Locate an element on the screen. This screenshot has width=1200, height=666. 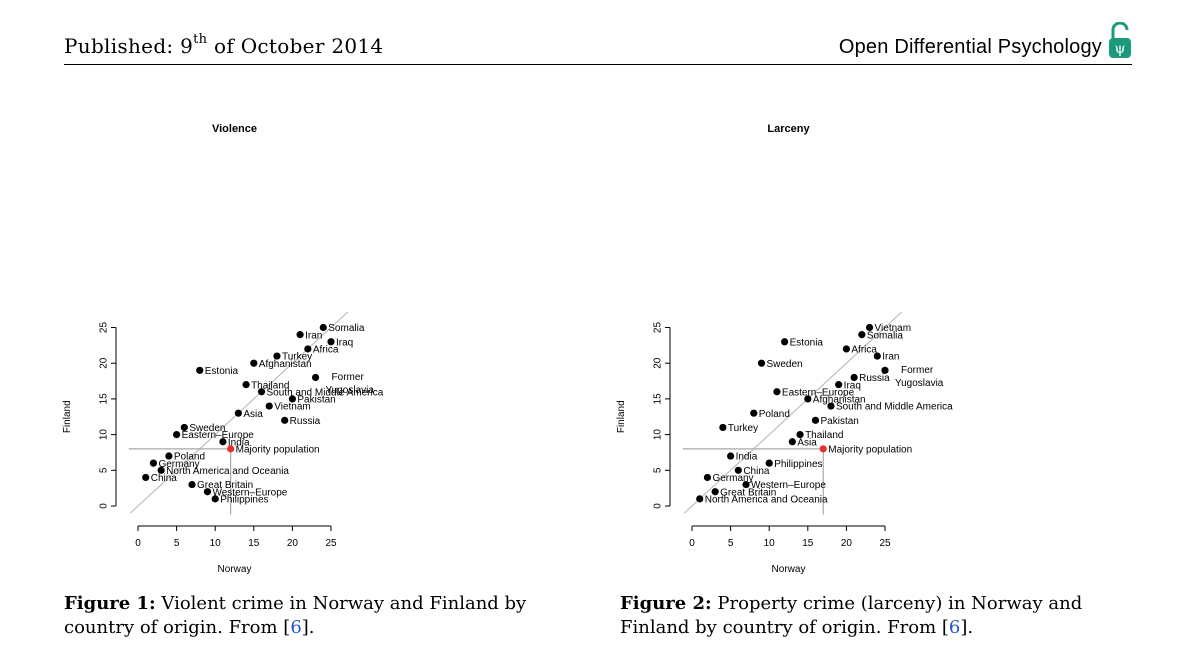
point-label-philippines: Philippines is located at coordinates (798, 464).